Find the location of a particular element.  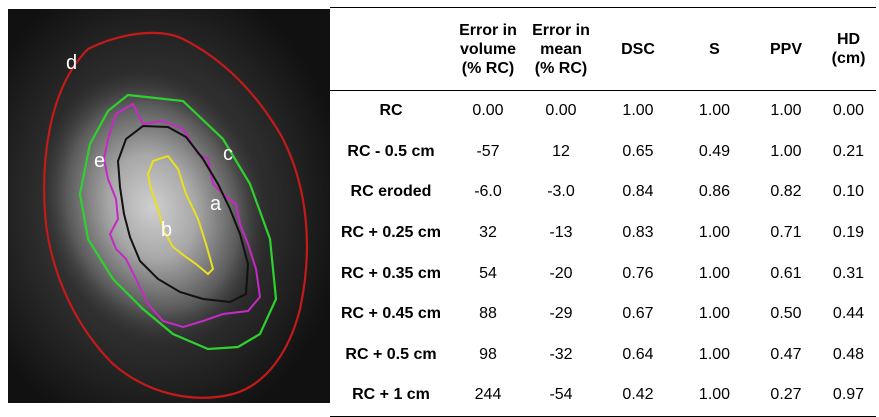

contour-b is located at coordinates (180, 215).